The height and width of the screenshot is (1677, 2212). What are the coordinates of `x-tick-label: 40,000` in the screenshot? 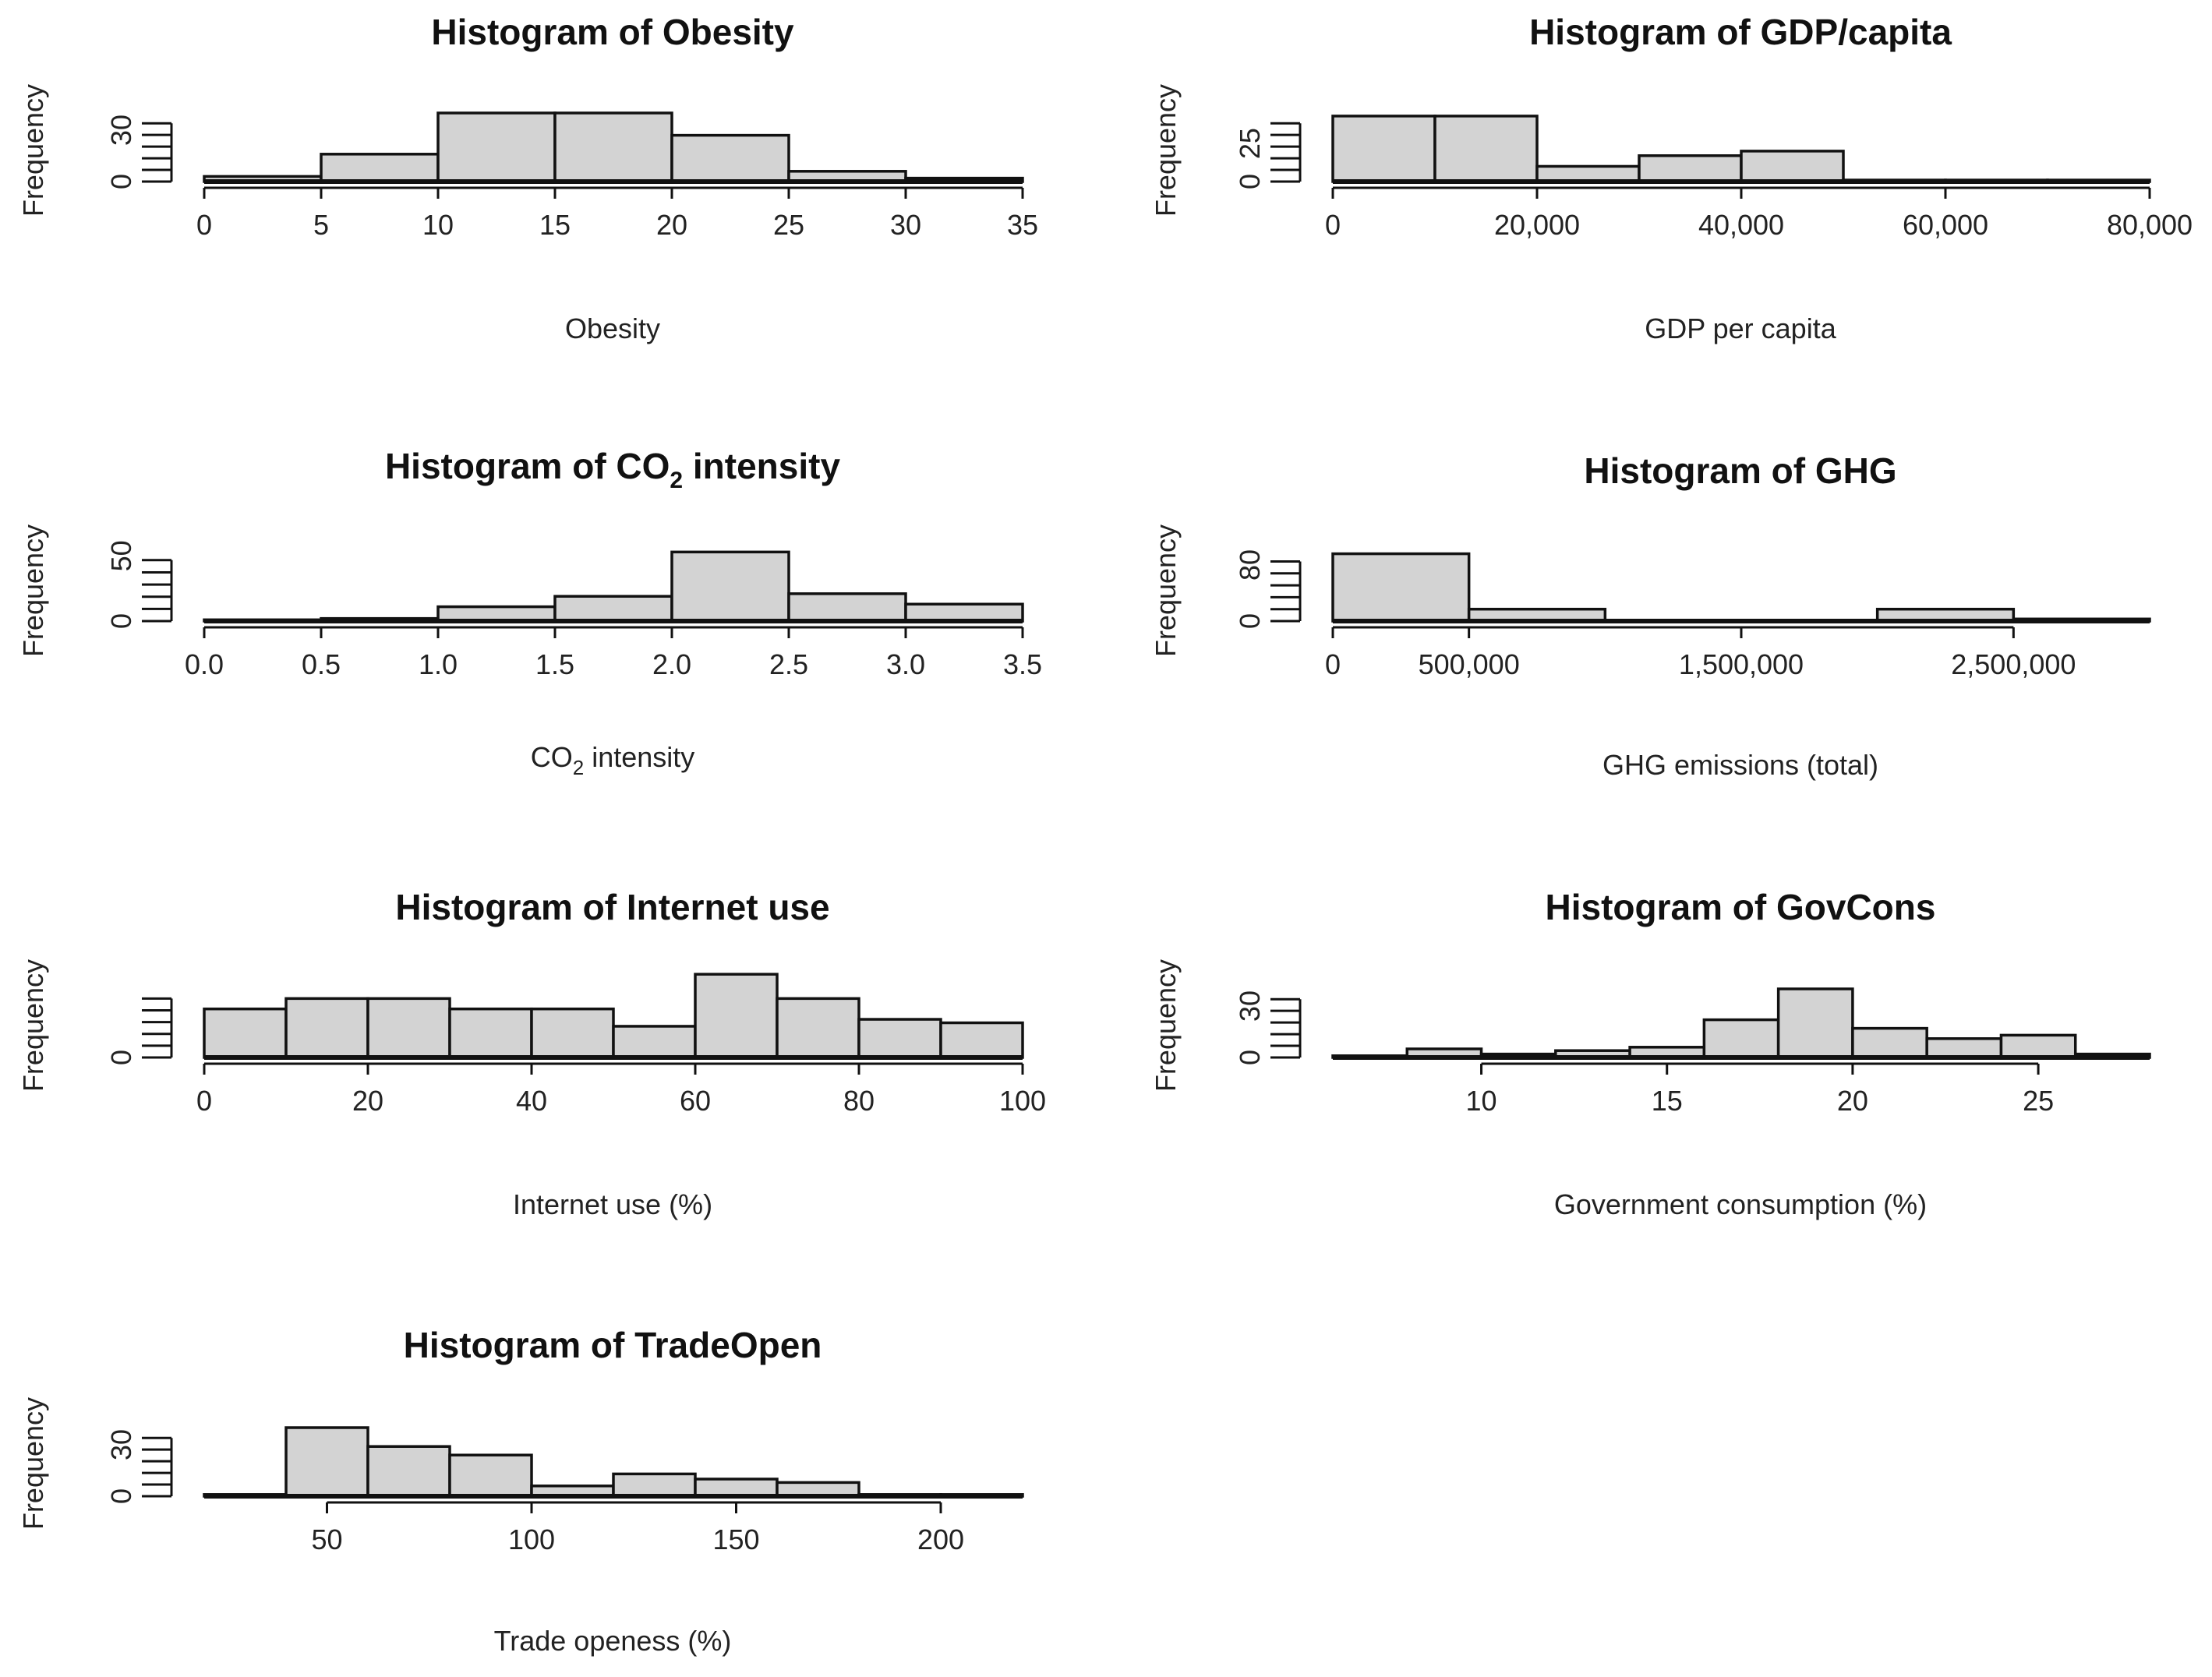 It's located at (1741, 225).